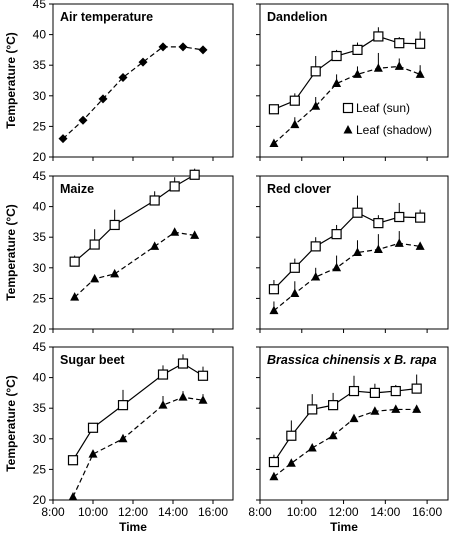 Image resolution: width=454 pixels, height=538 pixels. I want to click on legend-marker-triangle, so click(348, 129).